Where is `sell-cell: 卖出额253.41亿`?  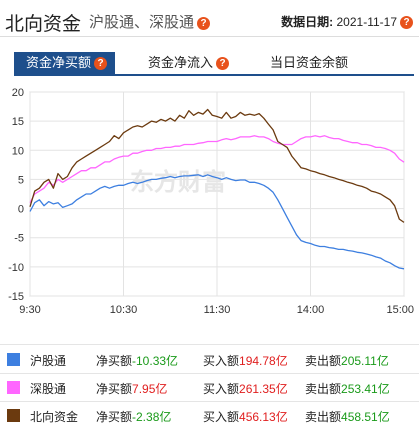 sell-cell: 卖出额253.41亿 is located at coordinates (347, 388).